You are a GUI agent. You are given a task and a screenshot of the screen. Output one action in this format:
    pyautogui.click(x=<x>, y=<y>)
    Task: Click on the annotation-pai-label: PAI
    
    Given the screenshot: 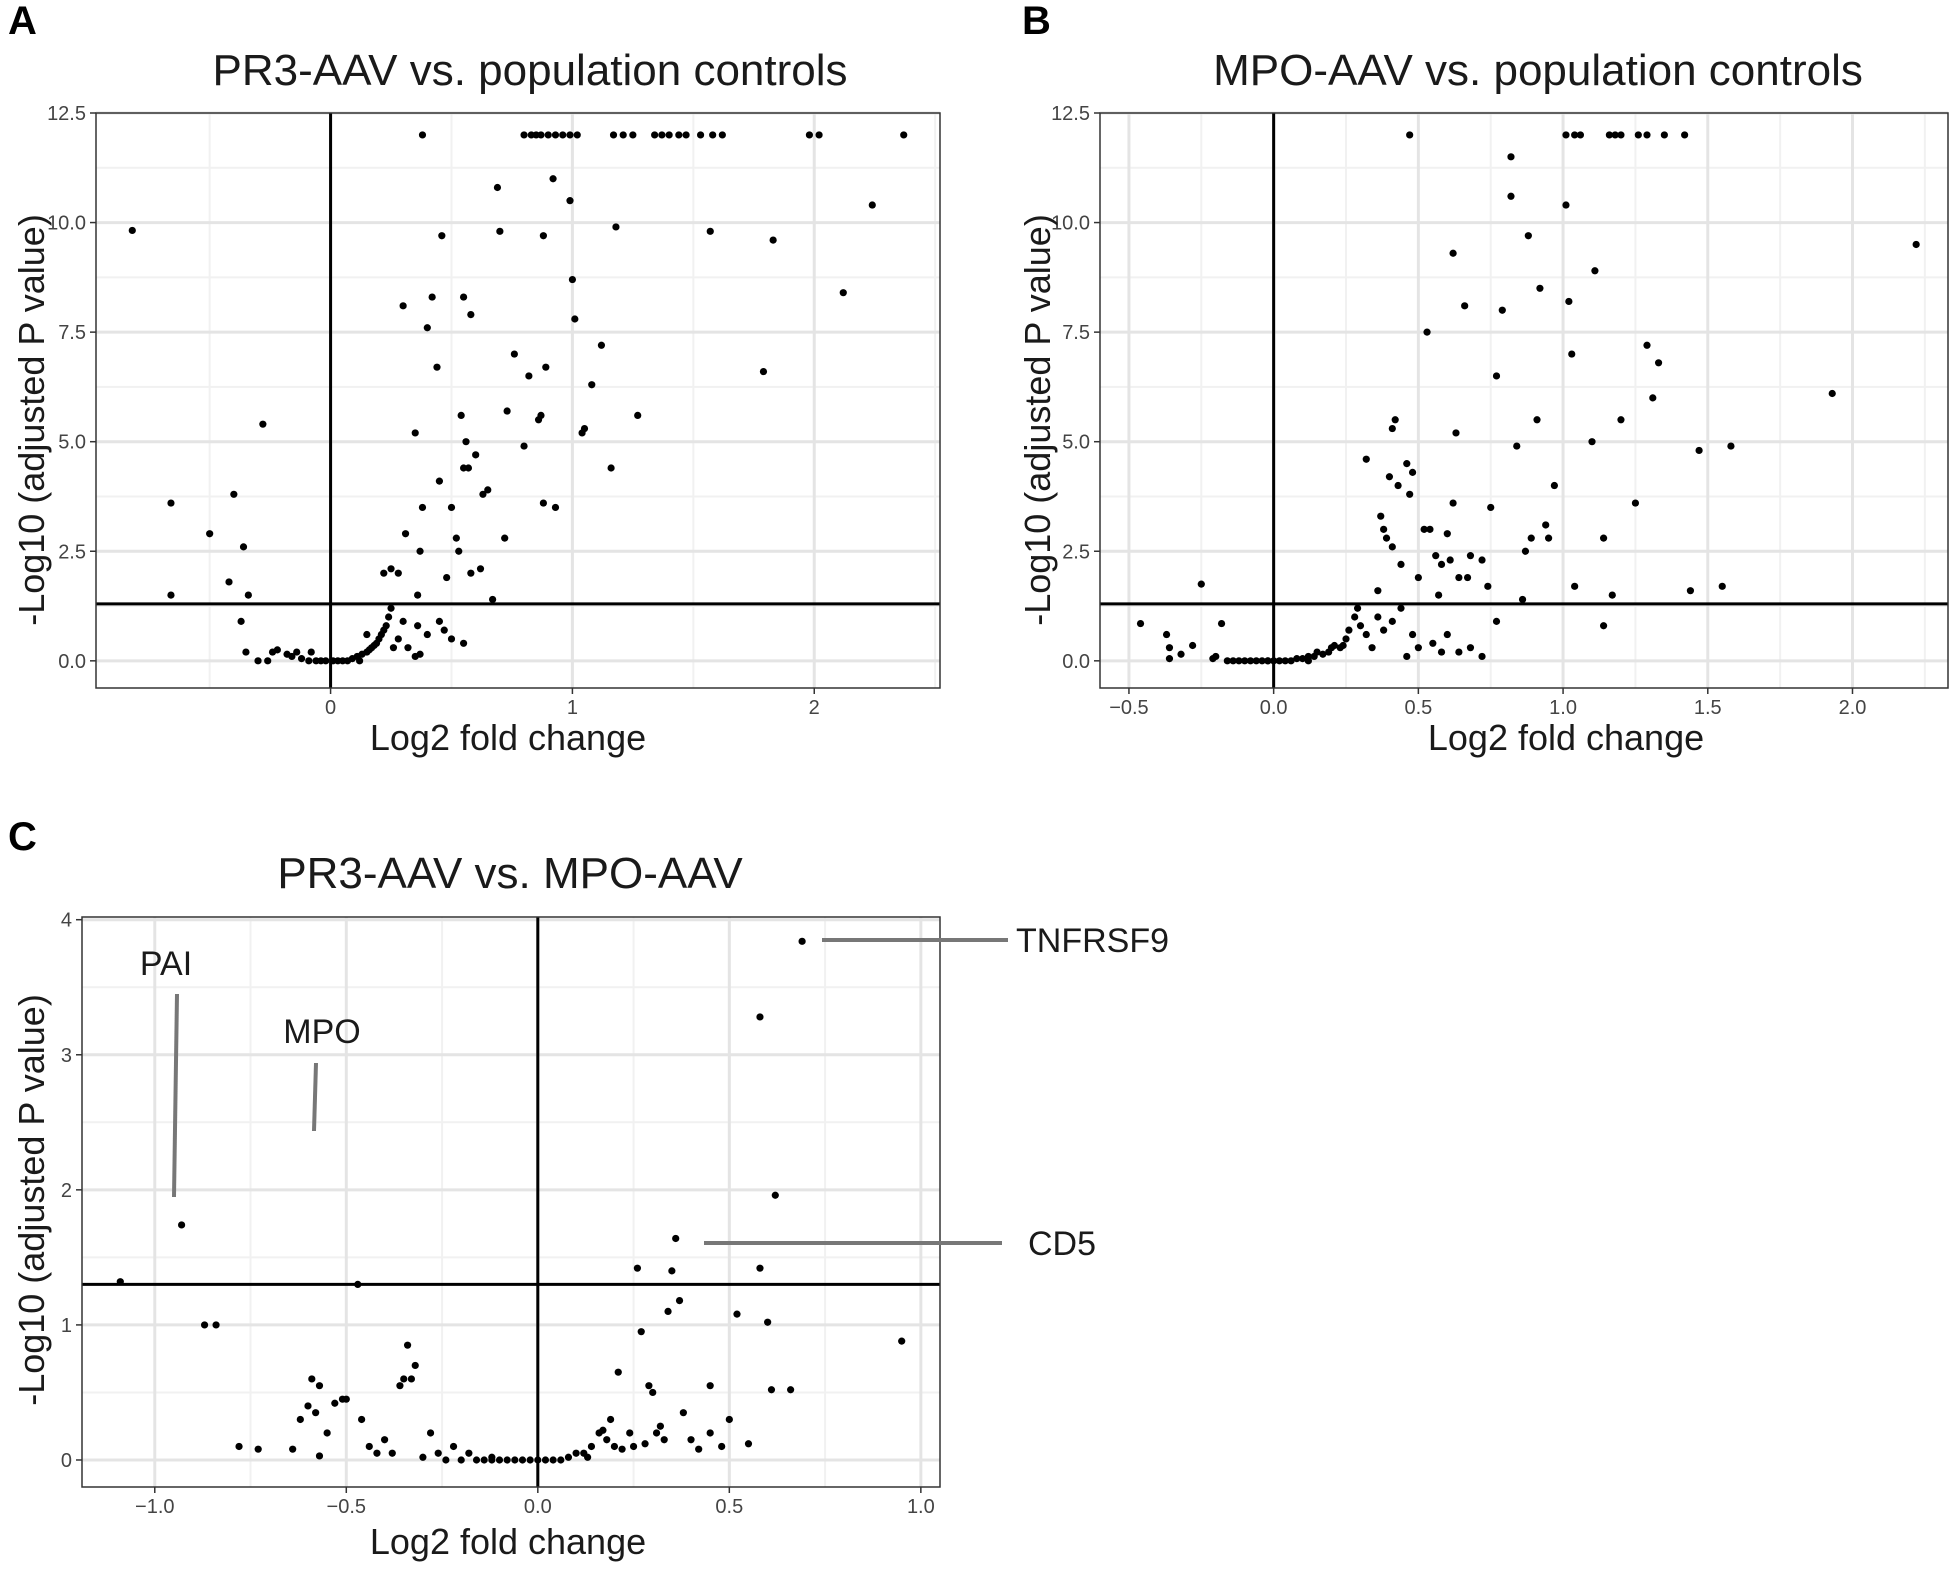 What is the action you would take?
    pyautogui.click(x=166, y=964)
    